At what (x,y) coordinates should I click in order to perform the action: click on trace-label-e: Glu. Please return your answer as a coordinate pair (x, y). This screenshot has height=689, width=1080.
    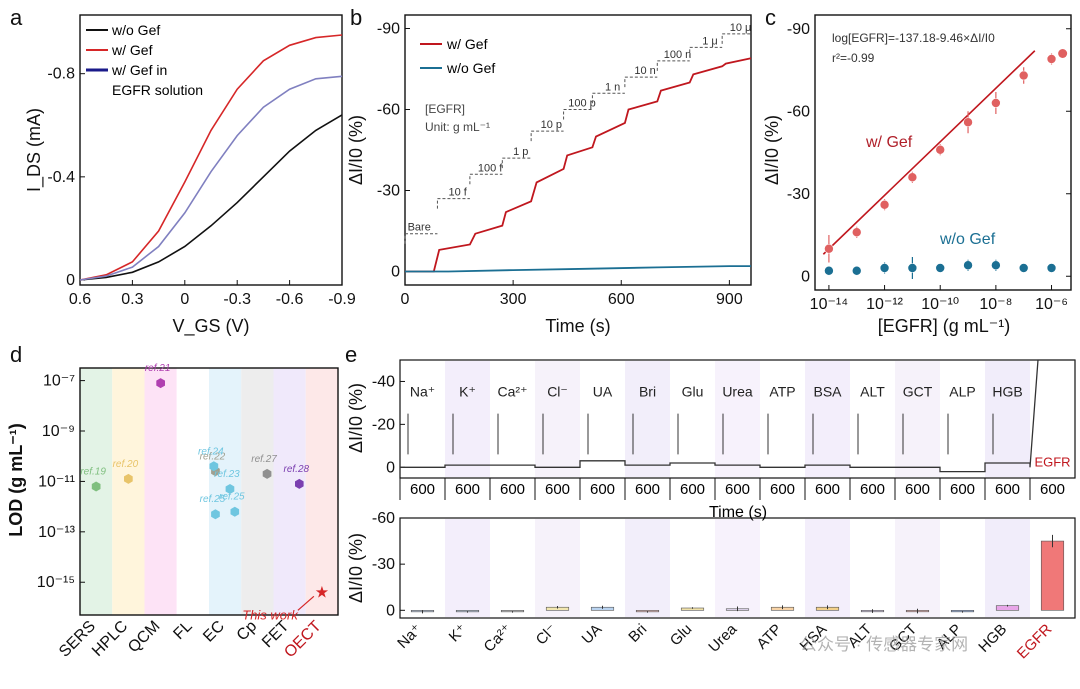
    Looking at the image, I should click on (693, 391).